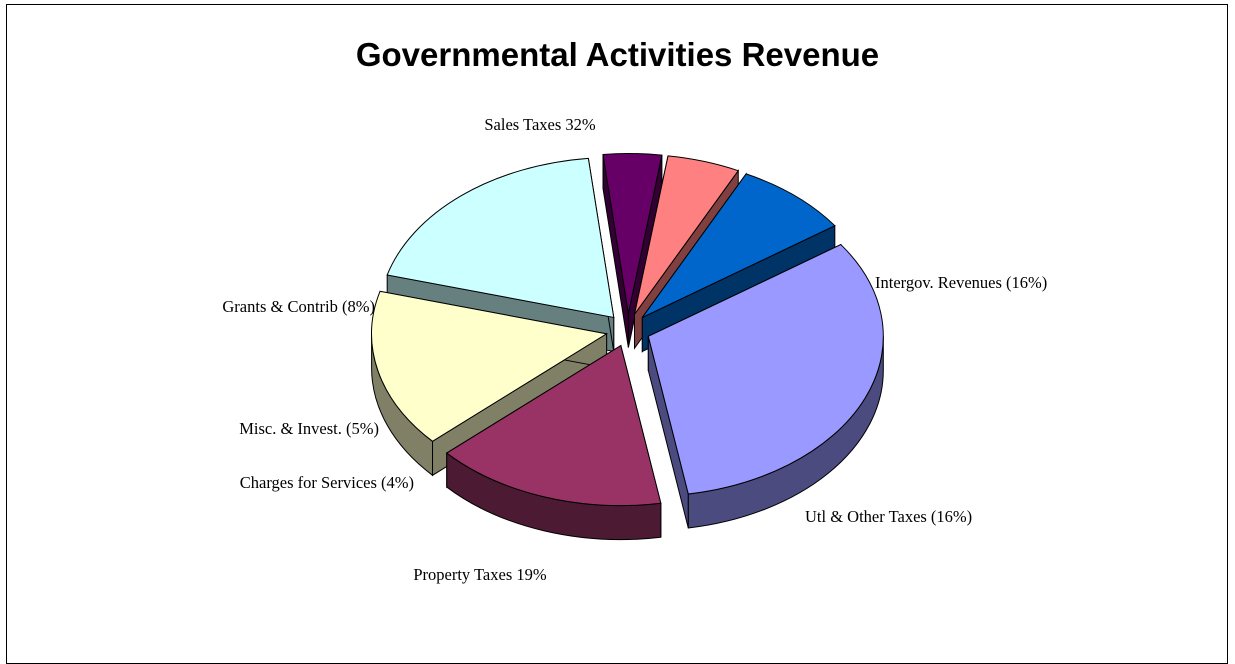 Image resolution: width=1235 pixels, height=664 pixels. Describe the element at coordinates (480, 574) in the screenshot. I see `slice-property-taxes-label: Property Taxes 19%` at that location.